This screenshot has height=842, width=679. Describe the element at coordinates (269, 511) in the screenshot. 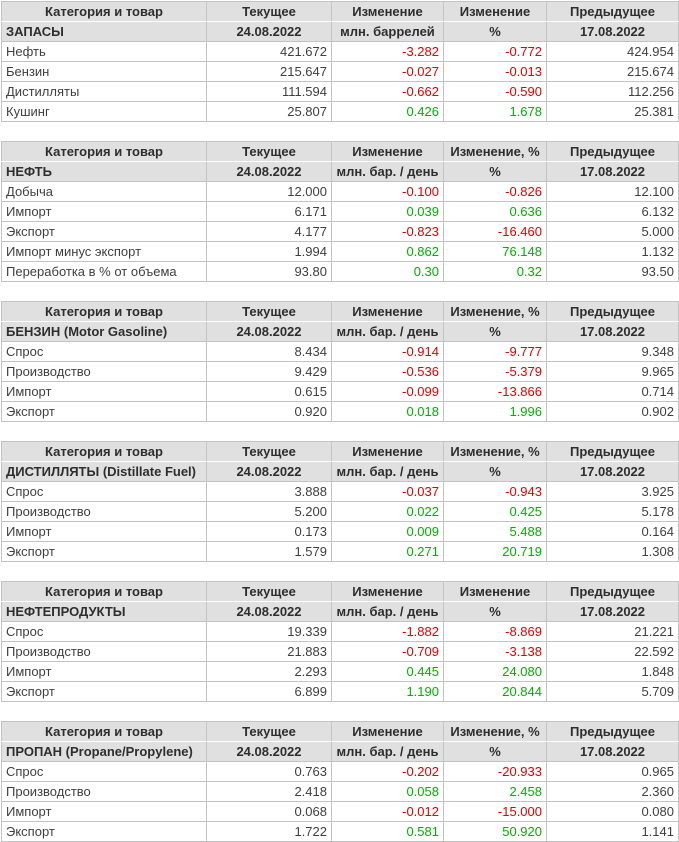

I see `current-value-cell: 5.200` at that location.